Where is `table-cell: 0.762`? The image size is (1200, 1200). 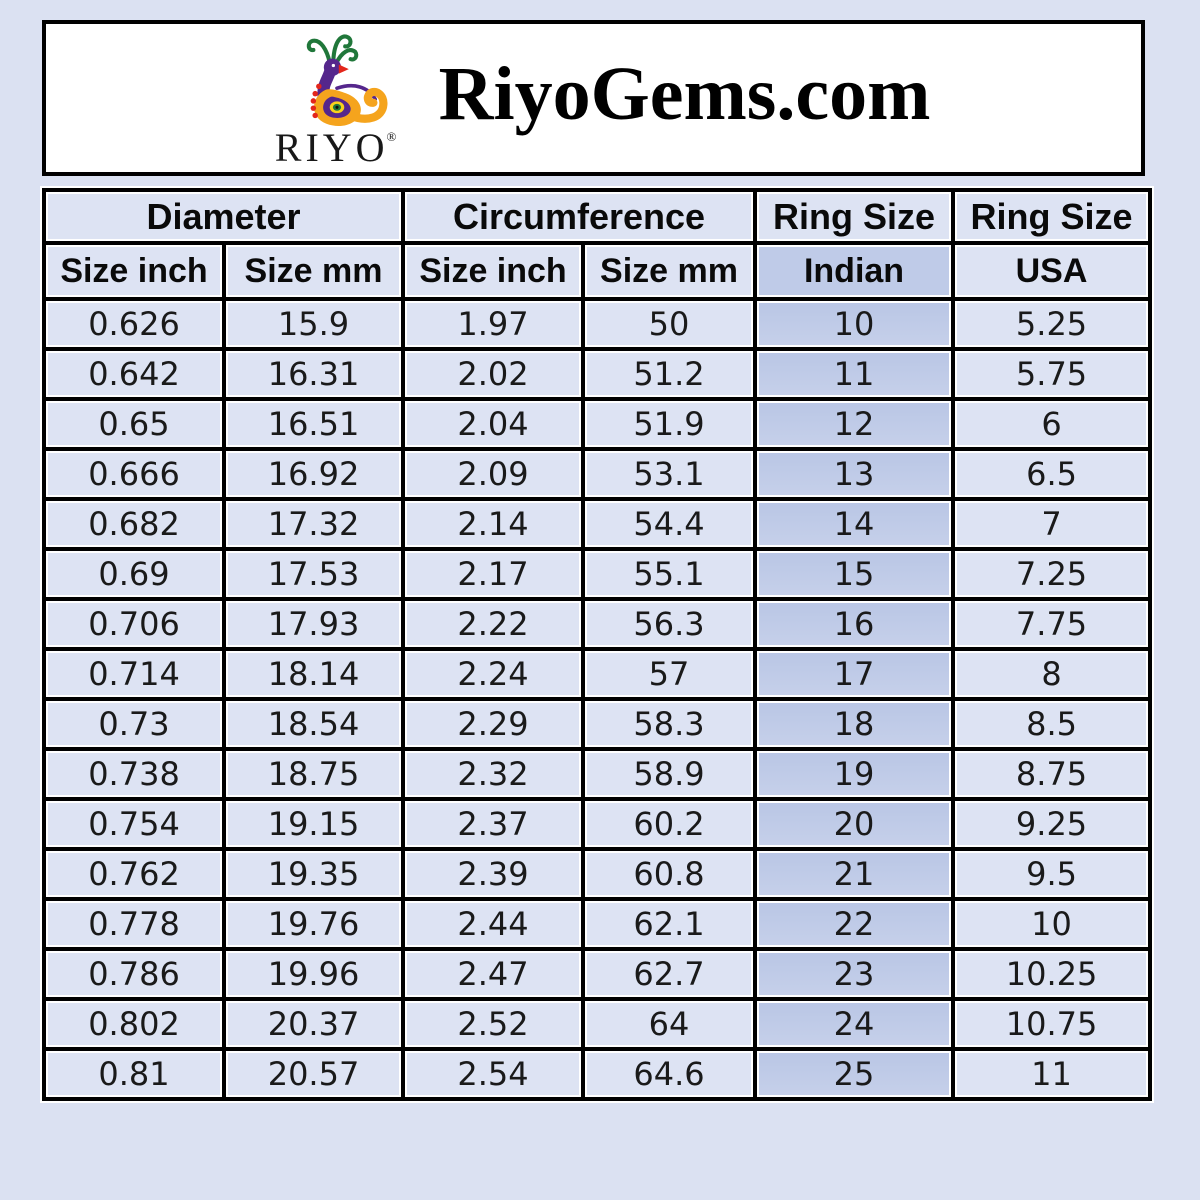 table-cell: 0.762 is located at coordinates (134, 874).